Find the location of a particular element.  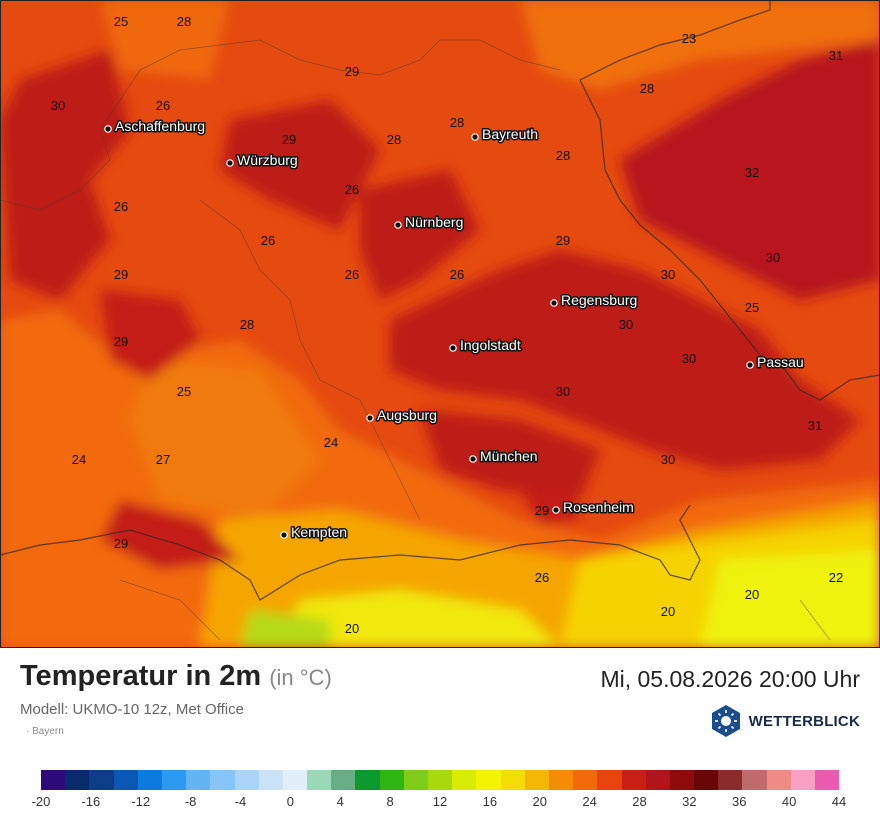

color-scale-tick: -12 is located at coordinates (141, 801).